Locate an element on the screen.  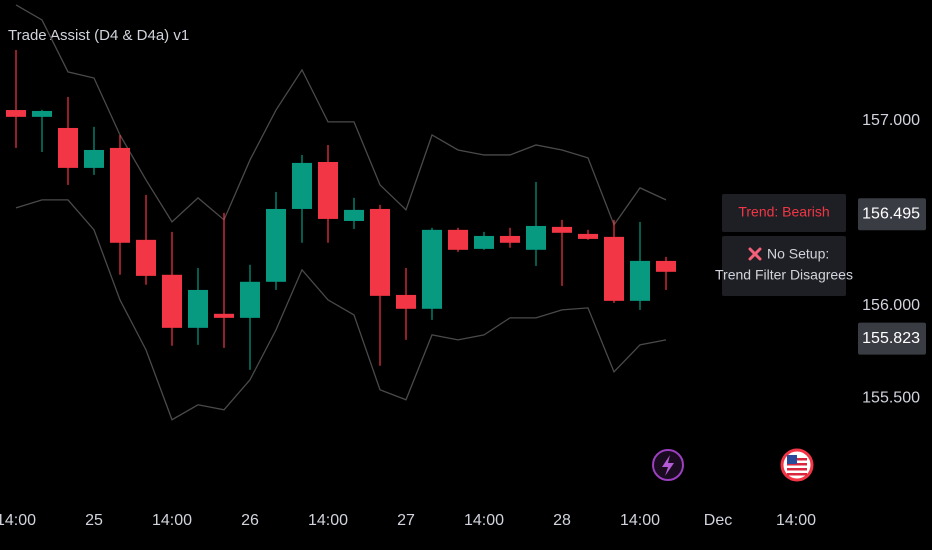
setup-detail: Trend Filter Disagrees is located at coordinates (784, 275).